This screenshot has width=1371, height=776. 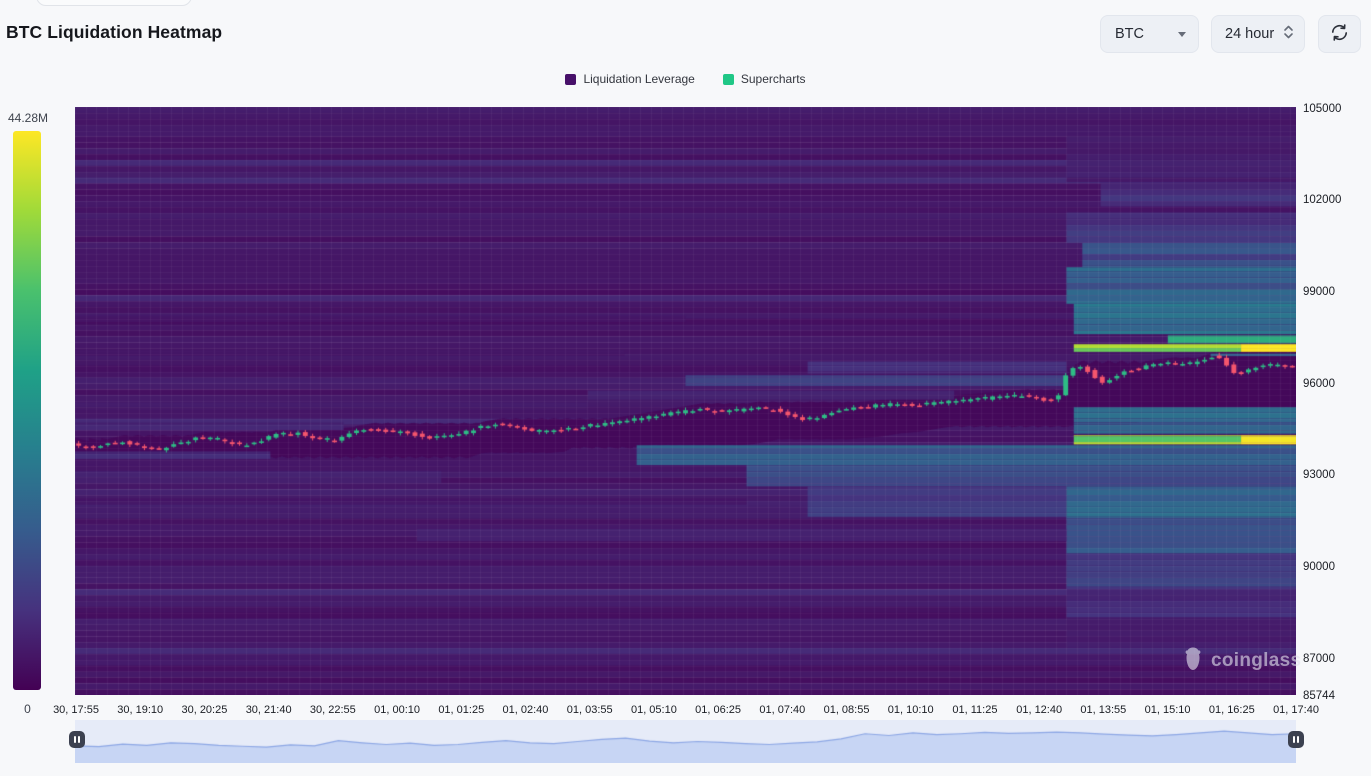 What do you see at coordinates (1319, 696) in the screenshot?
I see `y-axis-tick: 85744` at bounding box center [1319, 696].